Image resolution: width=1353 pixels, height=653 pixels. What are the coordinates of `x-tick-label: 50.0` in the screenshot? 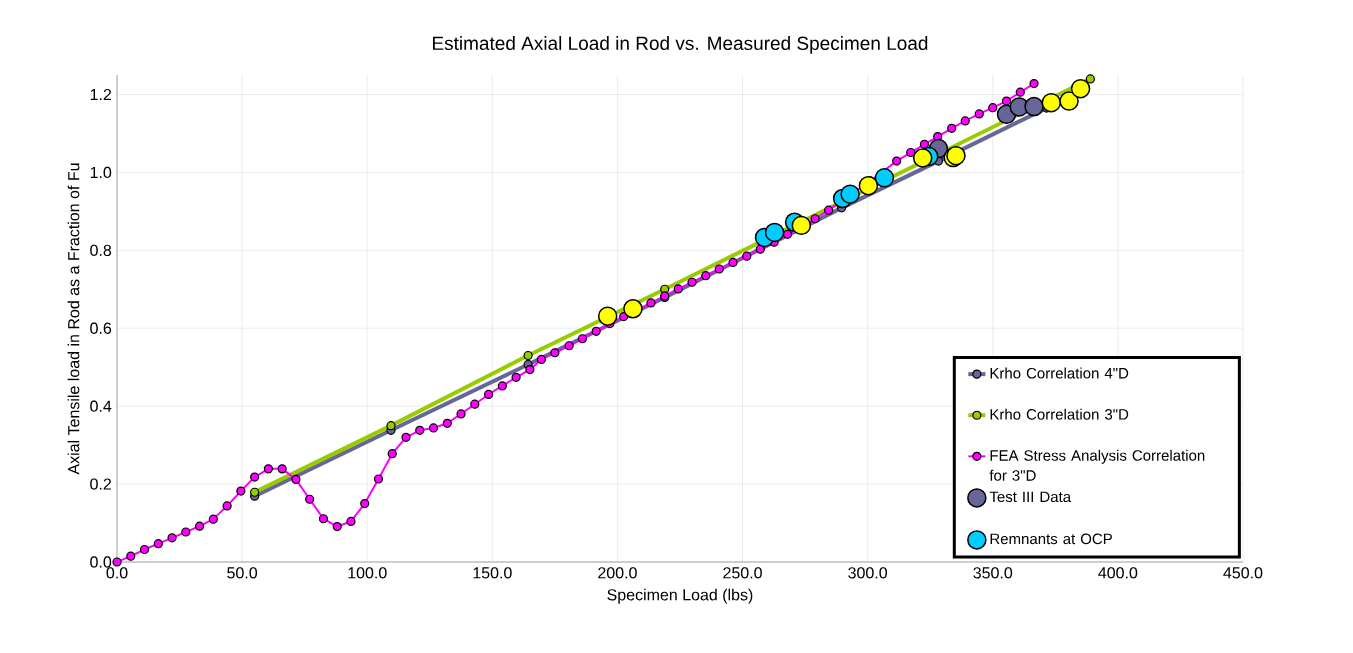 It's located at (242, 573).